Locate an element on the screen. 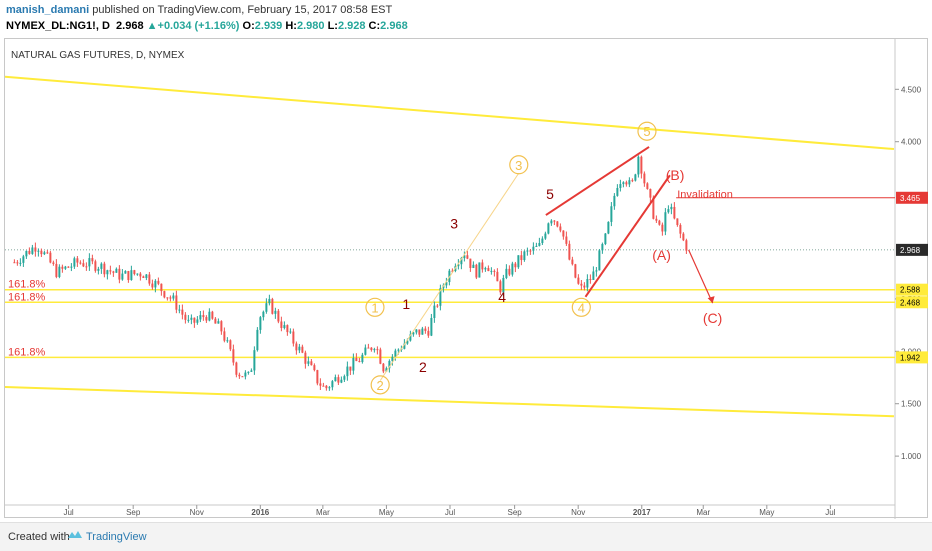 This screenshot has height=551, width=932. x-tick-label: 2016 is located at coordinates (260, 512).